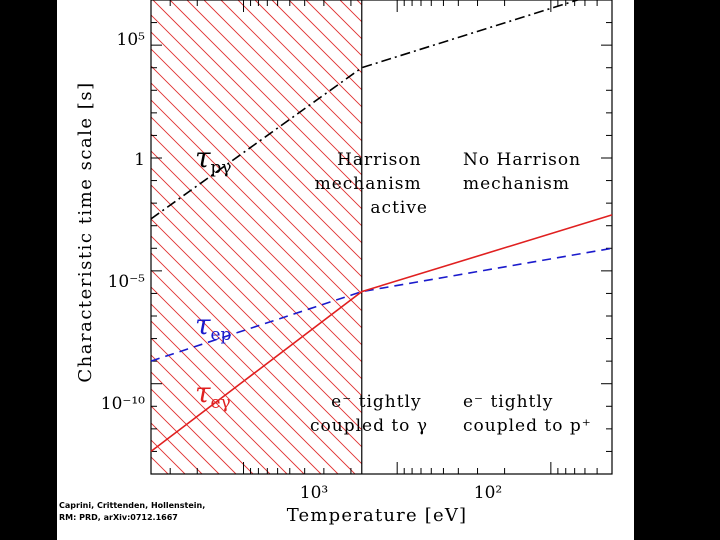  What do you see at coordinates (118, 517) in the screenshot?
I see `citation-line: RM: PRD, arXiv:0712.1667` at bounding box center [118, 517].